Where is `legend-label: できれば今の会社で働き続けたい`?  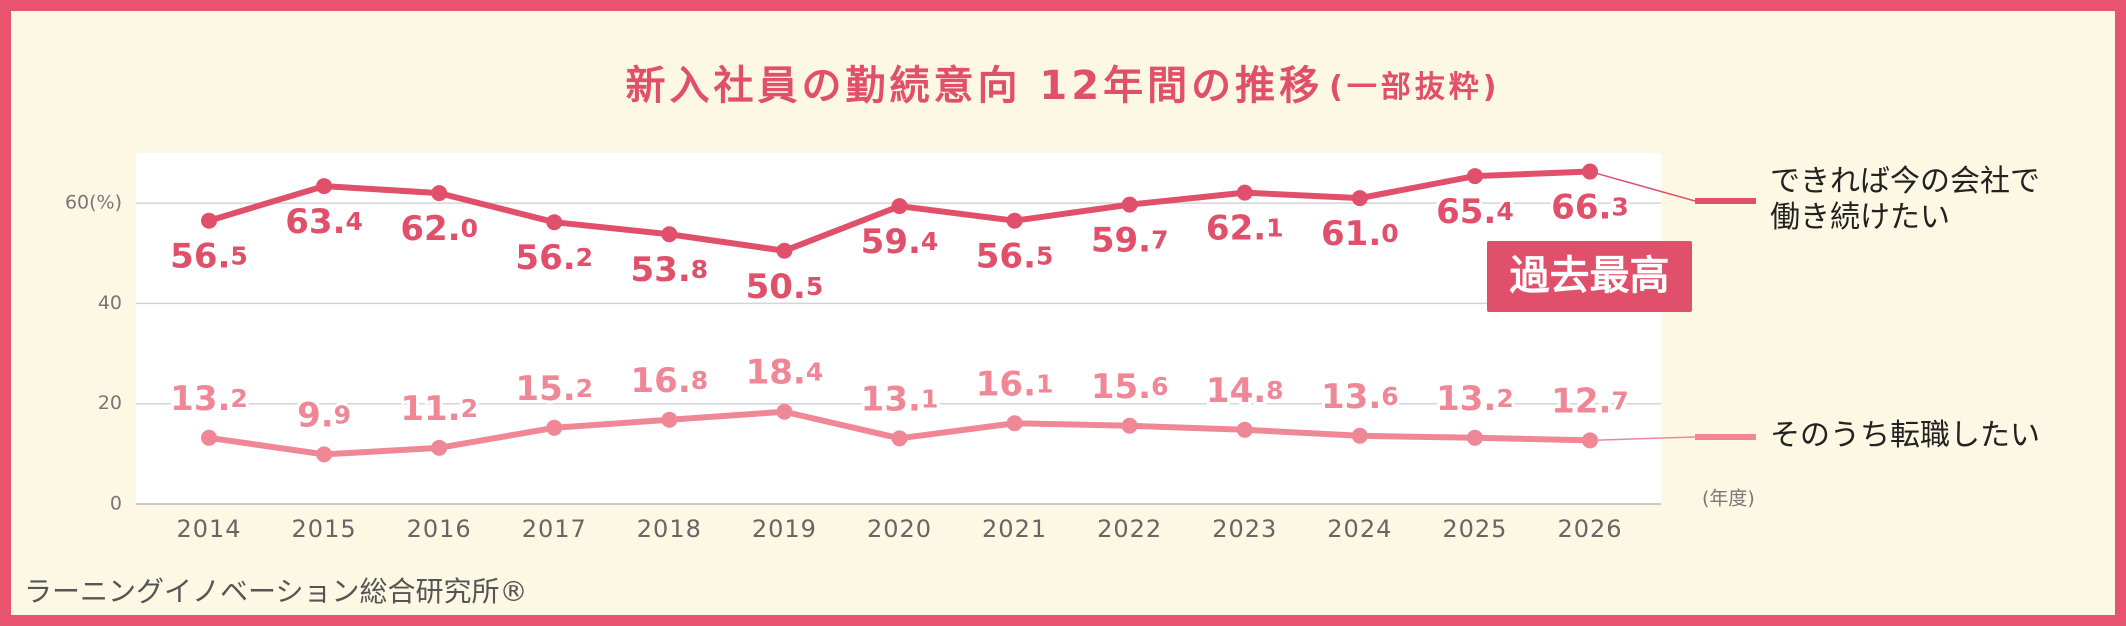
legend-label: できれば今の会社で働き続けたい is located at coordinates (1905, 199).